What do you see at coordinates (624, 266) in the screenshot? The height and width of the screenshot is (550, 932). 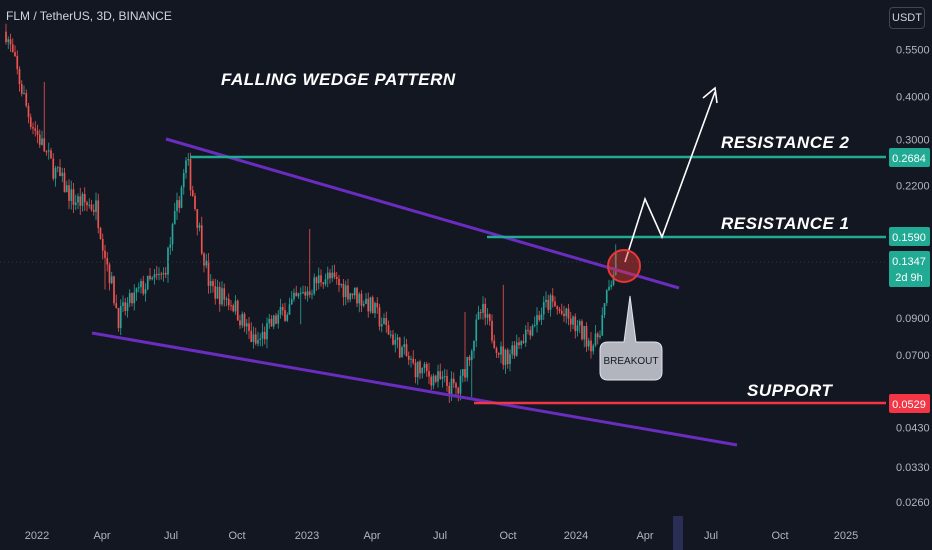 I see `breakout-circle` at bounding box center [624, 266].